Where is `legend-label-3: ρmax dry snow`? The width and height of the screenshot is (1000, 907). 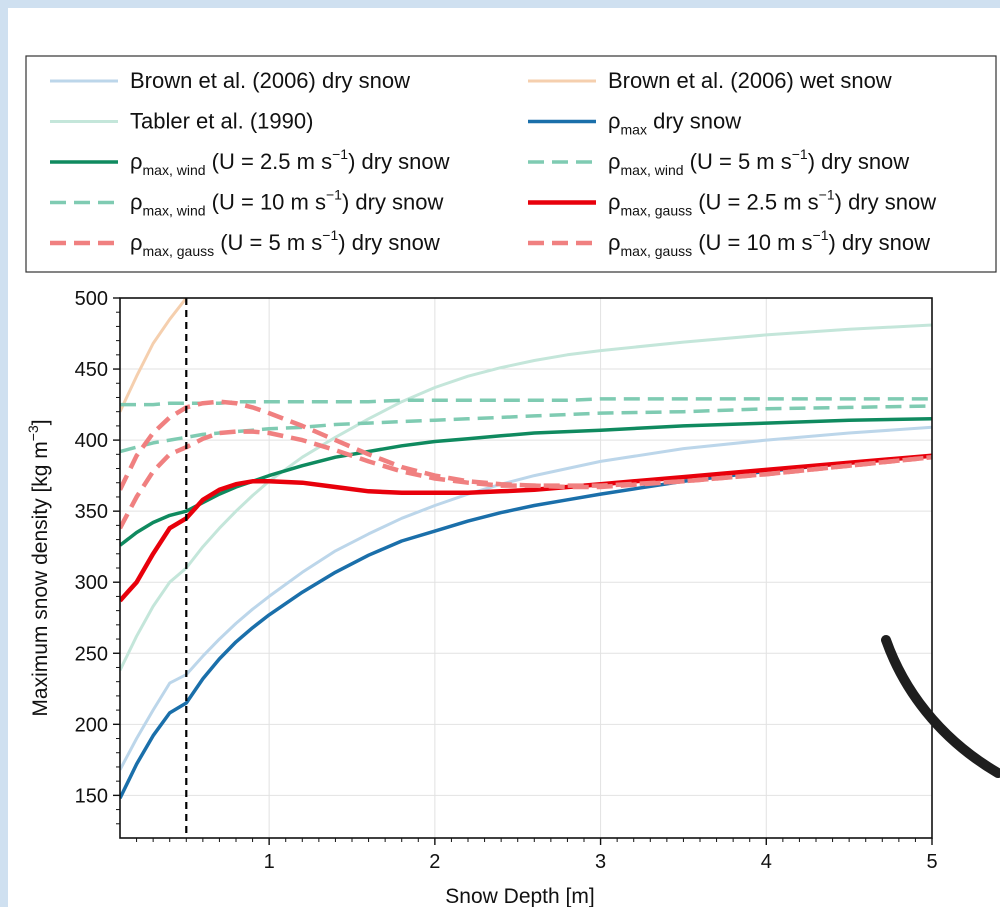
legend-label-3: ρmax dry snow is located at coordinates (674, 123).